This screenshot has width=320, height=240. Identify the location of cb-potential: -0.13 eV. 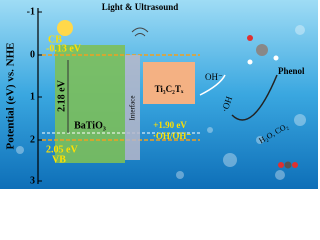
(64, 48).